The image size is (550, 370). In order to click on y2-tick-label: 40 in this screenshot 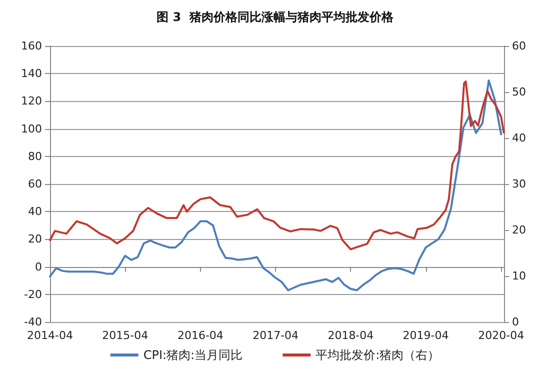, I will do `click(519, 138)`.